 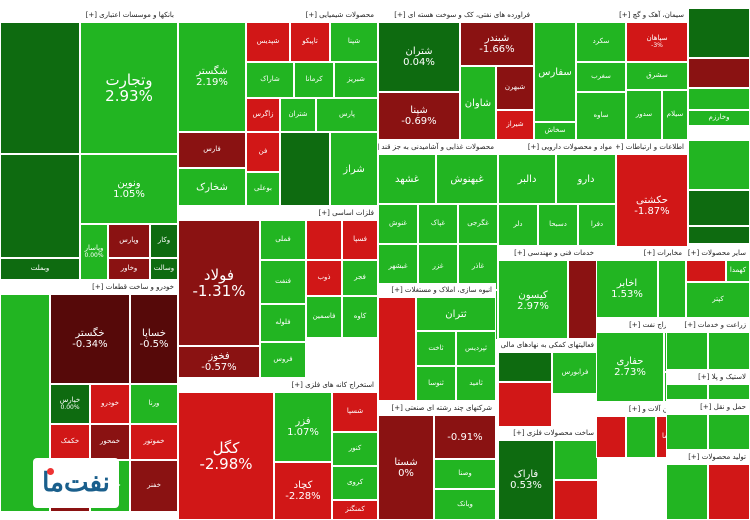 I want to click on sector-title: ساخت محصولات فلزی [+], so click(x=548, y=433).